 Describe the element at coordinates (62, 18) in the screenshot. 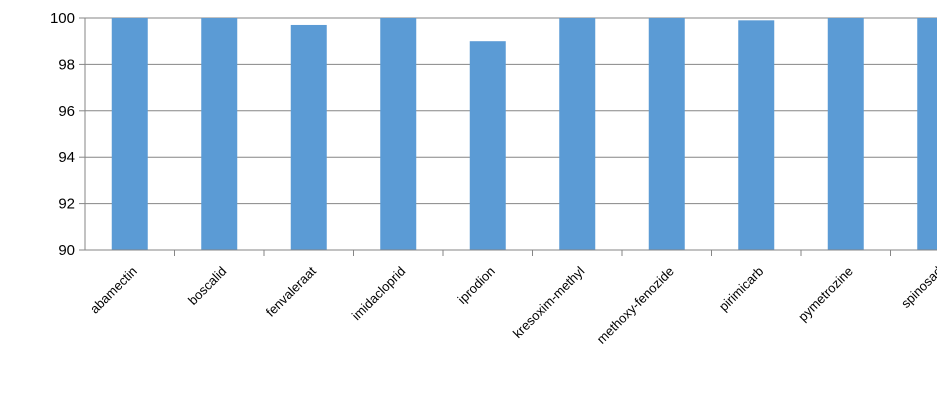

I see `y-tick-label: 100` at that location.